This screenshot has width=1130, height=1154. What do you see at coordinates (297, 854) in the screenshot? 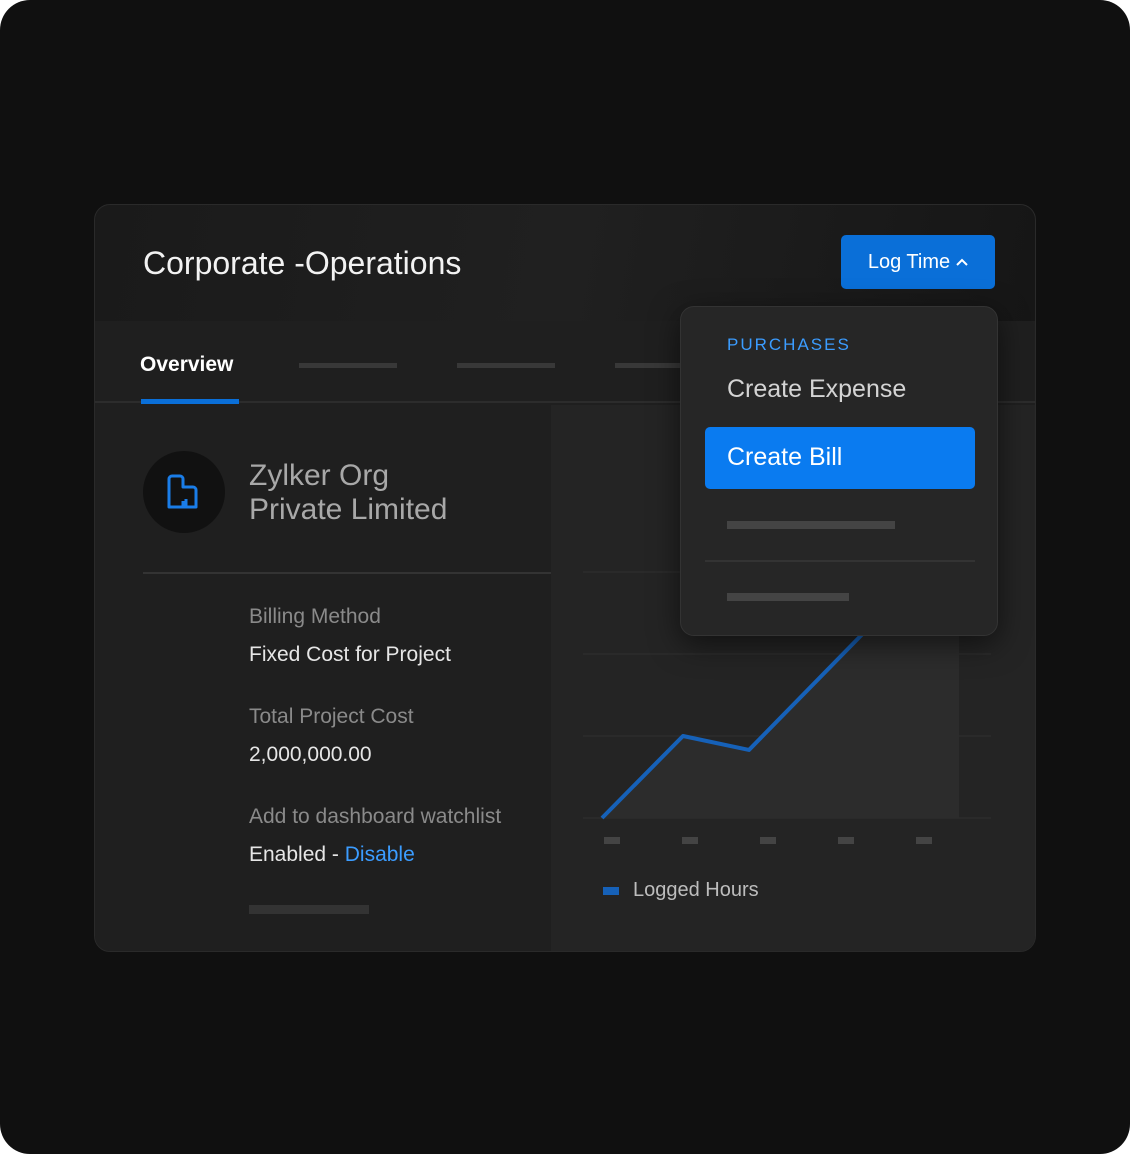
I see `watchlist-status: Enabled -` at bounding box center [297, 854].